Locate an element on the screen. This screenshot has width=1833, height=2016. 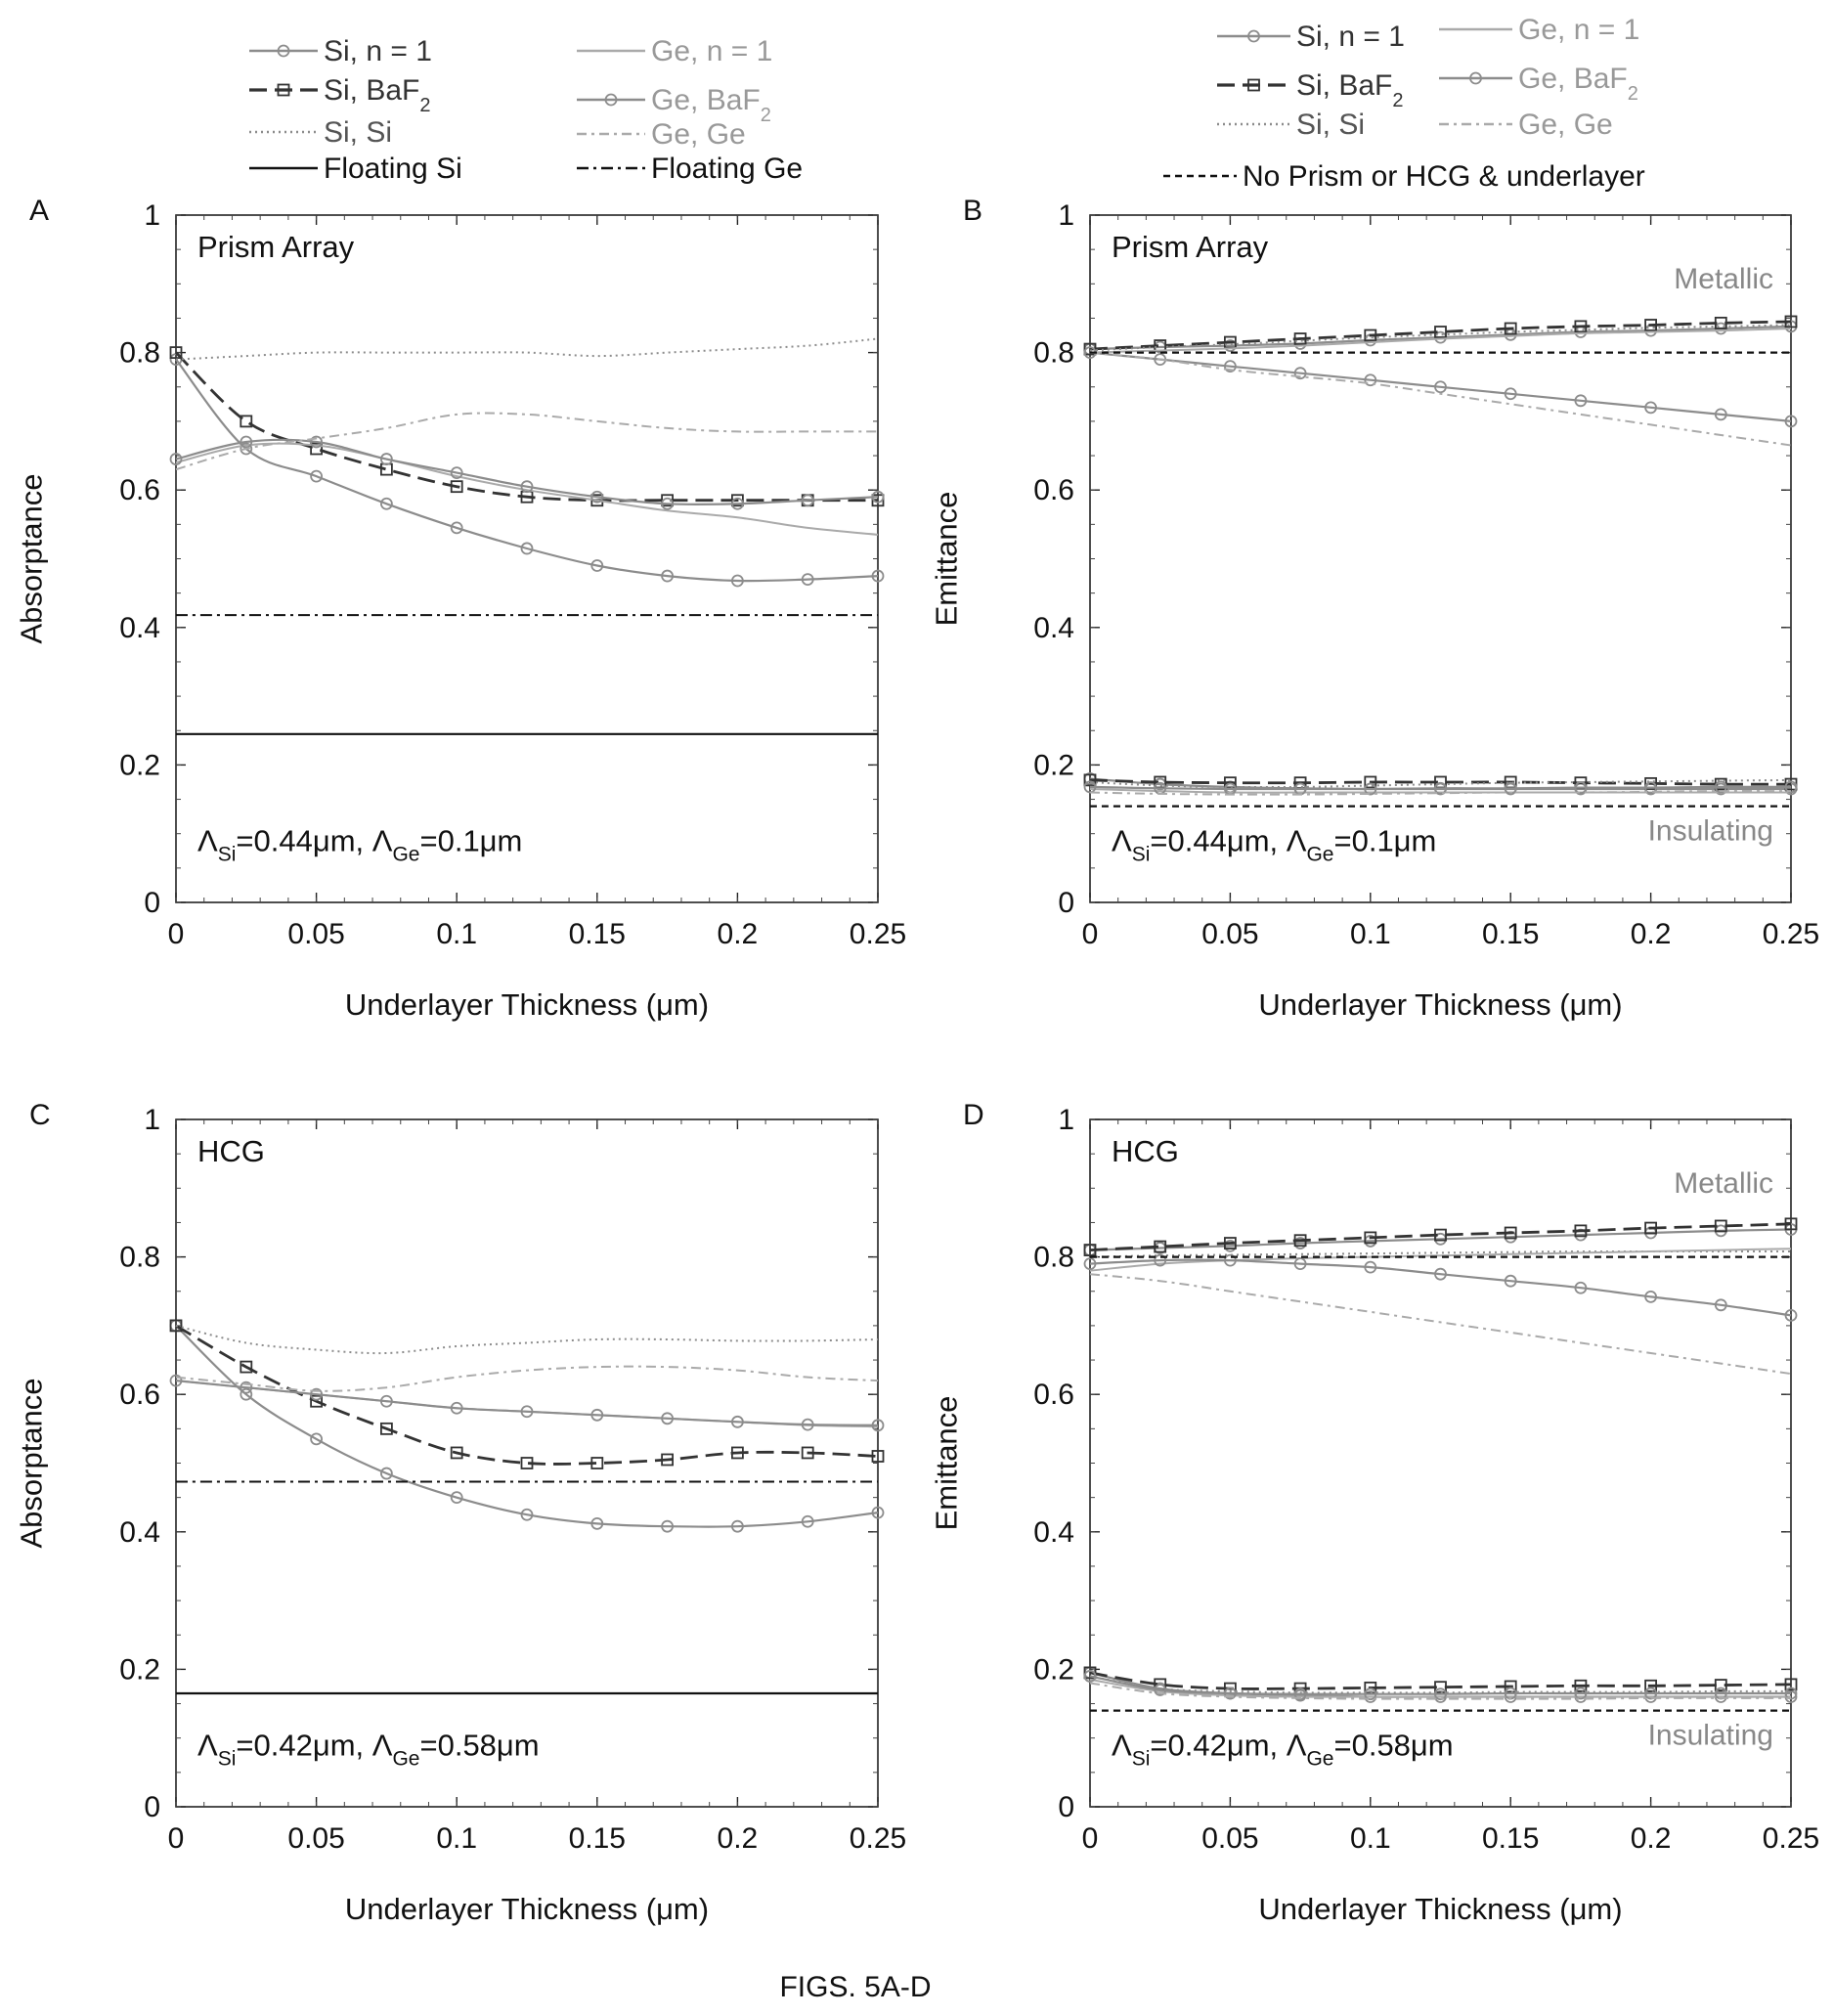
legend-entry-ge-ge: Ge, Ge is located at coordinates (1526, 125).